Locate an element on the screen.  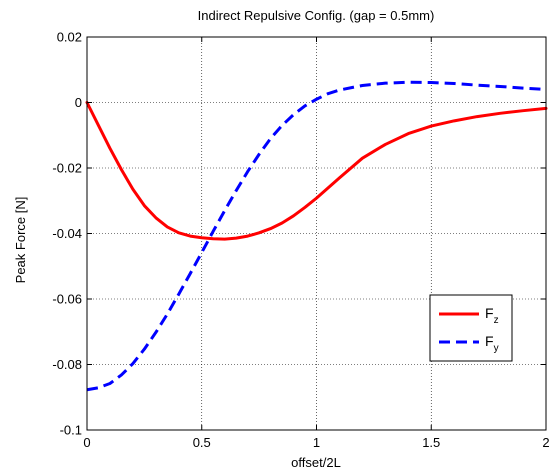
chart-title: Indirect Repulsive Config. (gap = 0.5mm) is located at coordinates (316, 15).